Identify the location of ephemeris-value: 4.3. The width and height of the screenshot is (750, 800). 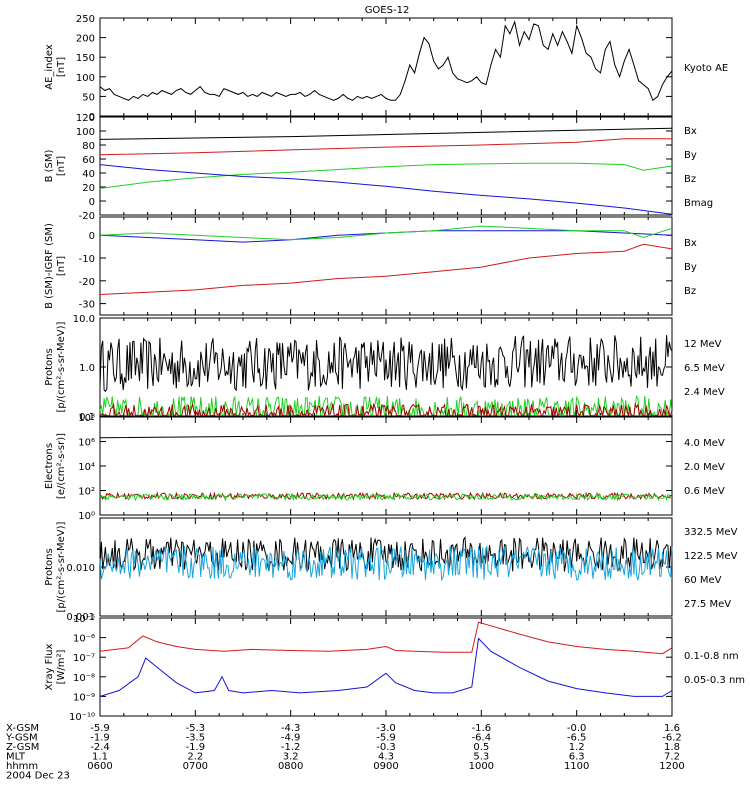
(386, 757).